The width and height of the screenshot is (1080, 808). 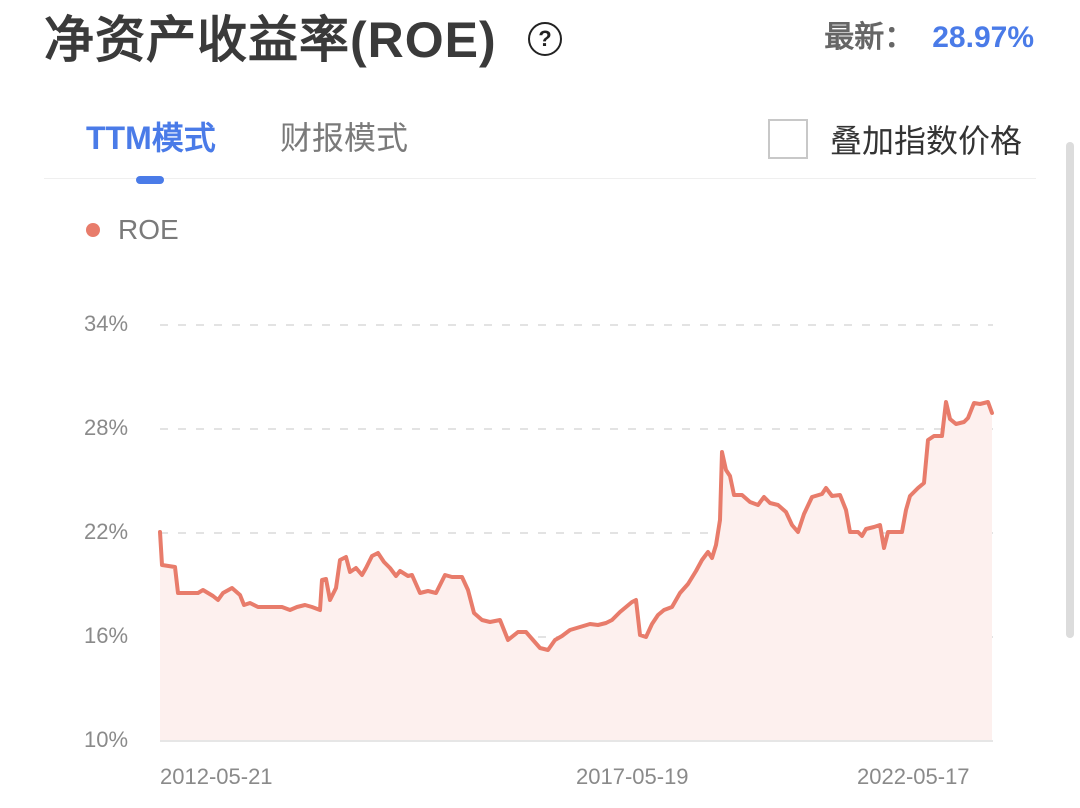 I want to click on legend-label-roe: ROE, so click(x=148, y=229).